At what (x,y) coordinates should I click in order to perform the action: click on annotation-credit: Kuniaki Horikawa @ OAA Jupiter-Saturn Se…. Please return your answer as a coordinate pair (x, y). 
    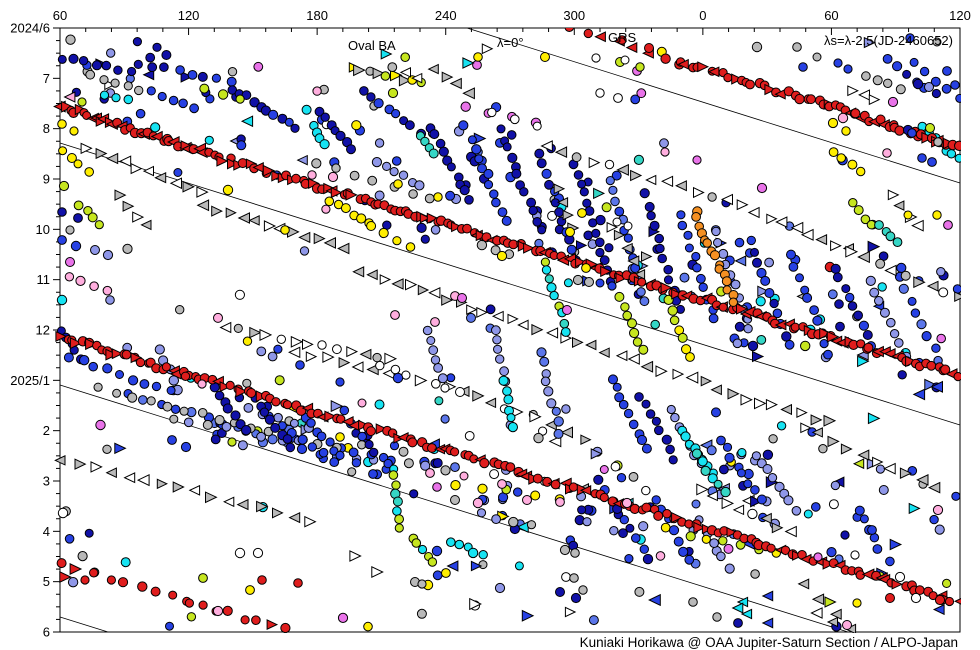
    Looking at the image, I should click on (769, 642).